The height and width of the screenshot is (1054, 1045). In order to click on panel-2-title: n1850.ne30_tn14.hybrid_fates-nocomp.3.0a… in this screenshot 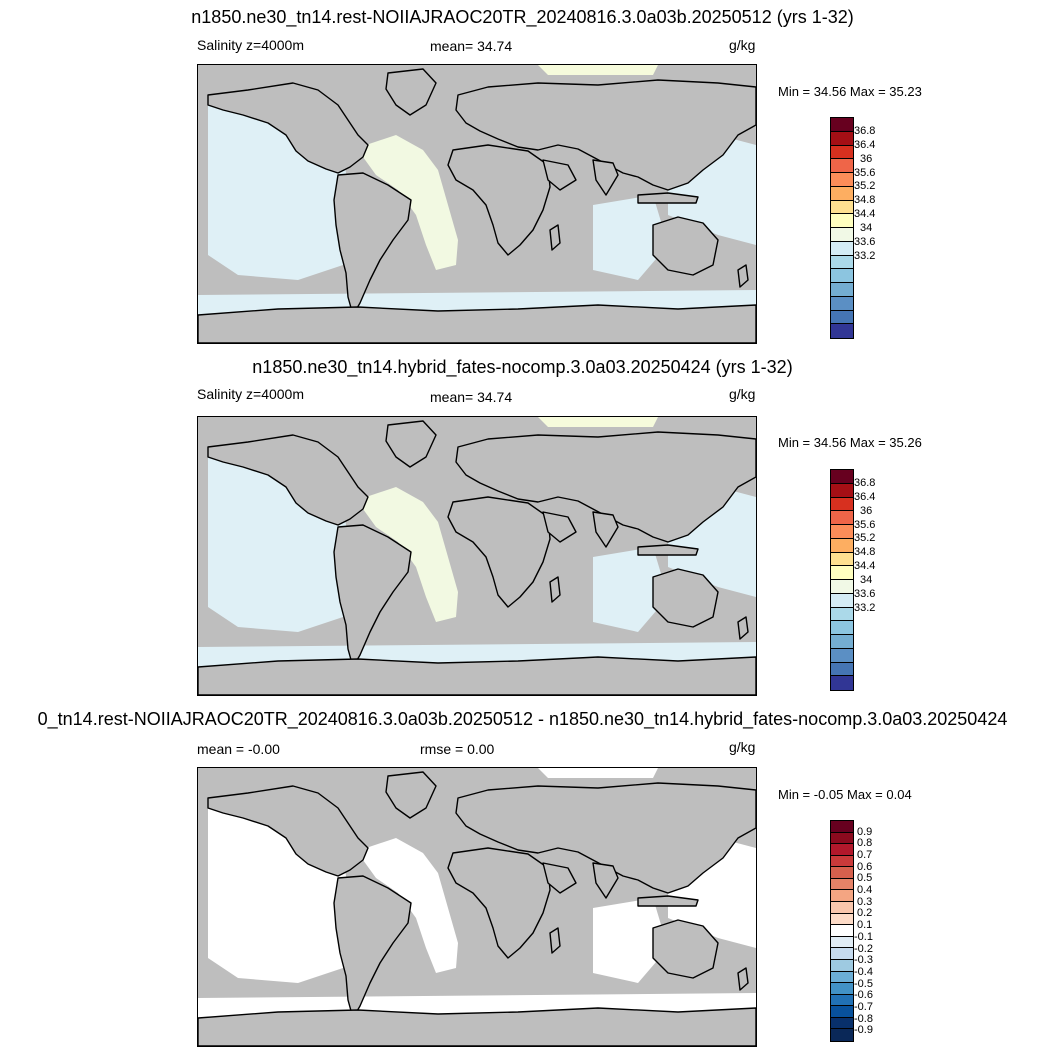, I will do `click(522, 367)`.